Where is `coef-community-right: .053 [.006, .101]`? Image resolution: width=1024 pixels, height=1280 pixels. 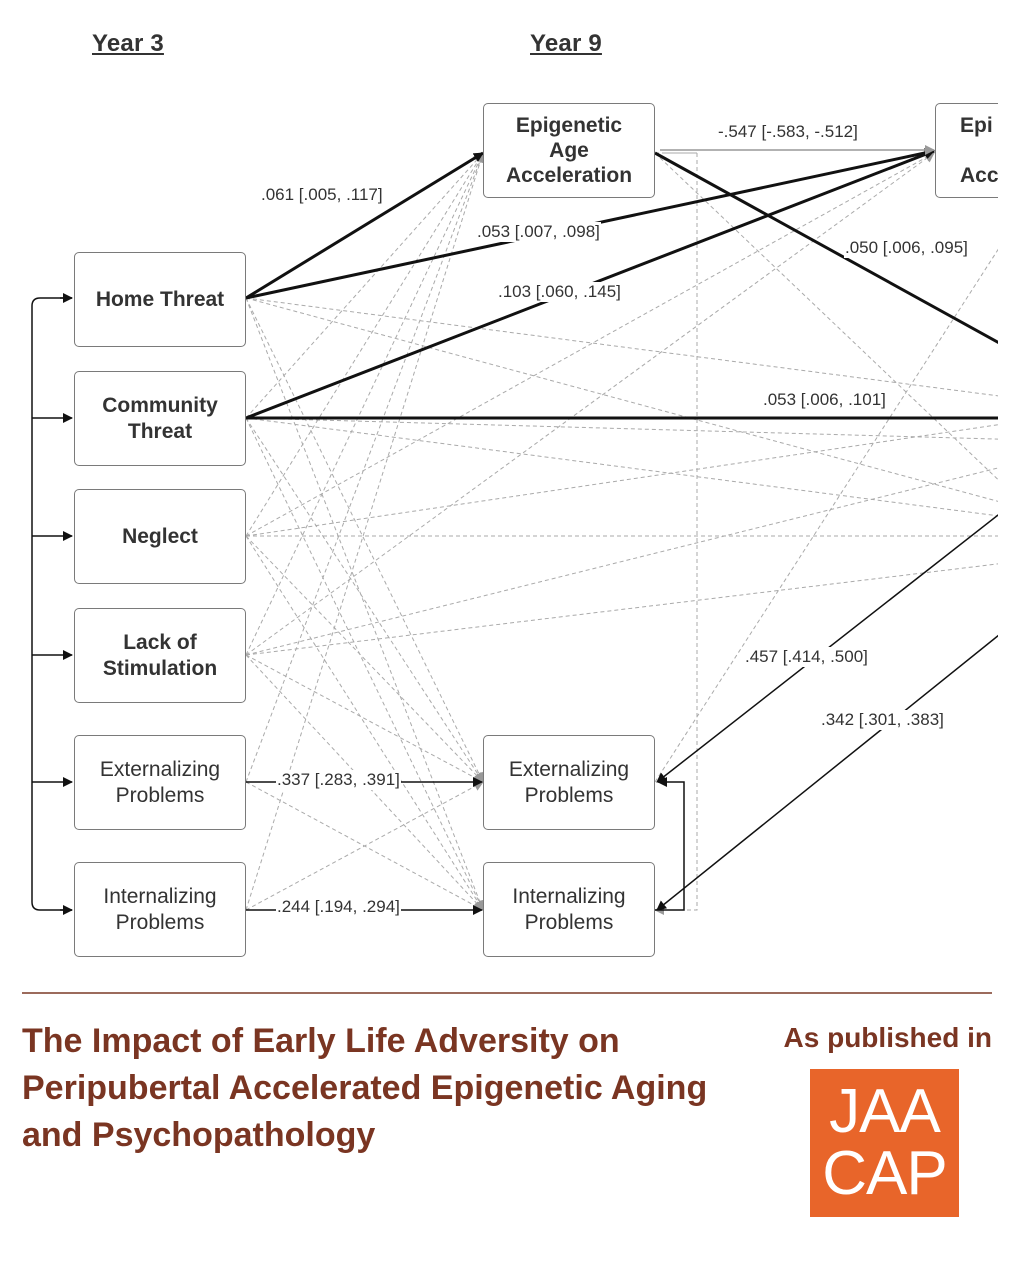 coef-community-right: .053 [.006, .101] is located at coordinates (824, 400).